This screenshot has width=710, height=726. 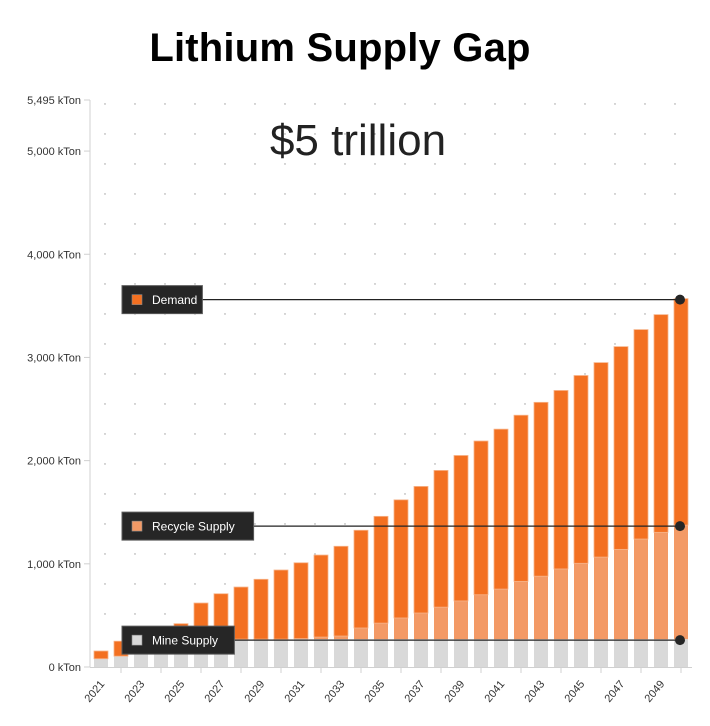 What do you see at coordinates (401, 628) in the screenshot?
I see `bar-recycle-supply-2036` at bounding box center [401, 628].